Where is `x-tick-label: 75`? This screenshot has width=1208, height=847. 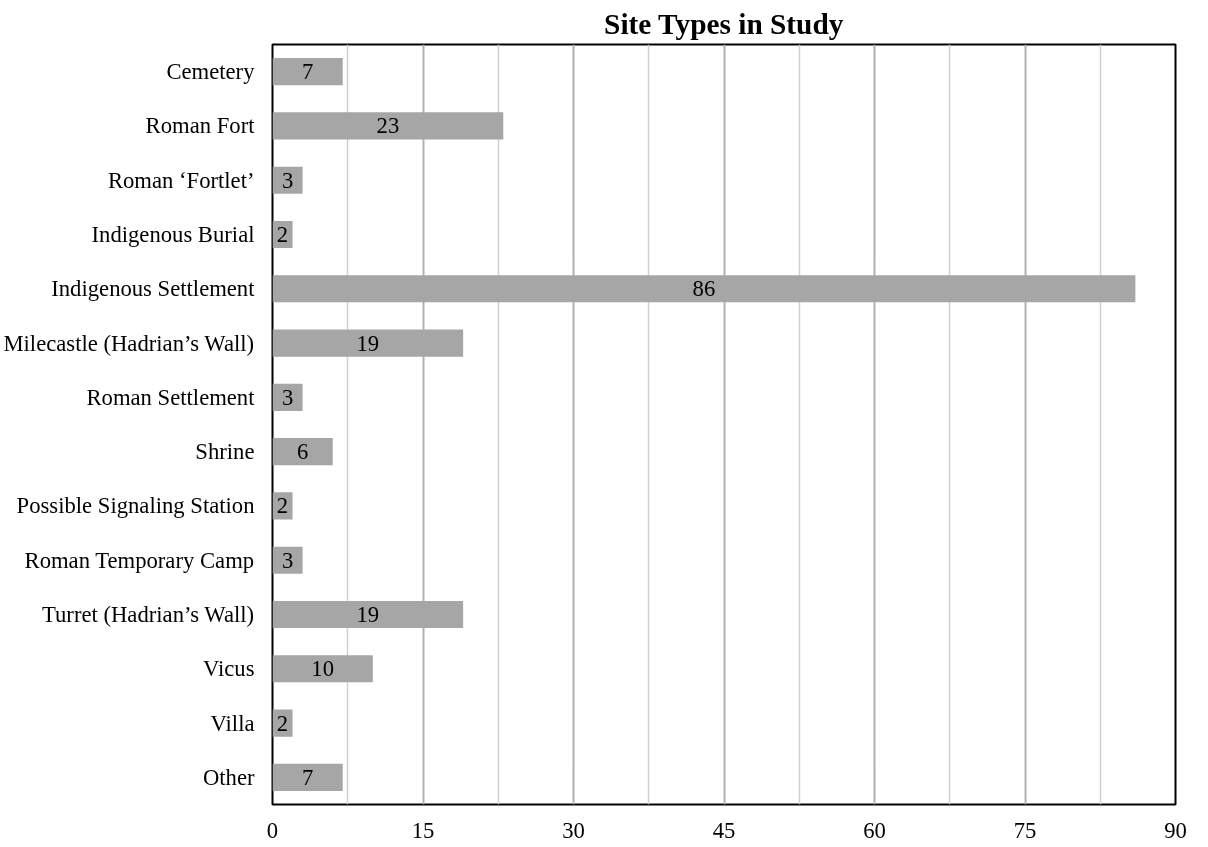 x-tick-label: 75 is located at coordinates (1025, 830).